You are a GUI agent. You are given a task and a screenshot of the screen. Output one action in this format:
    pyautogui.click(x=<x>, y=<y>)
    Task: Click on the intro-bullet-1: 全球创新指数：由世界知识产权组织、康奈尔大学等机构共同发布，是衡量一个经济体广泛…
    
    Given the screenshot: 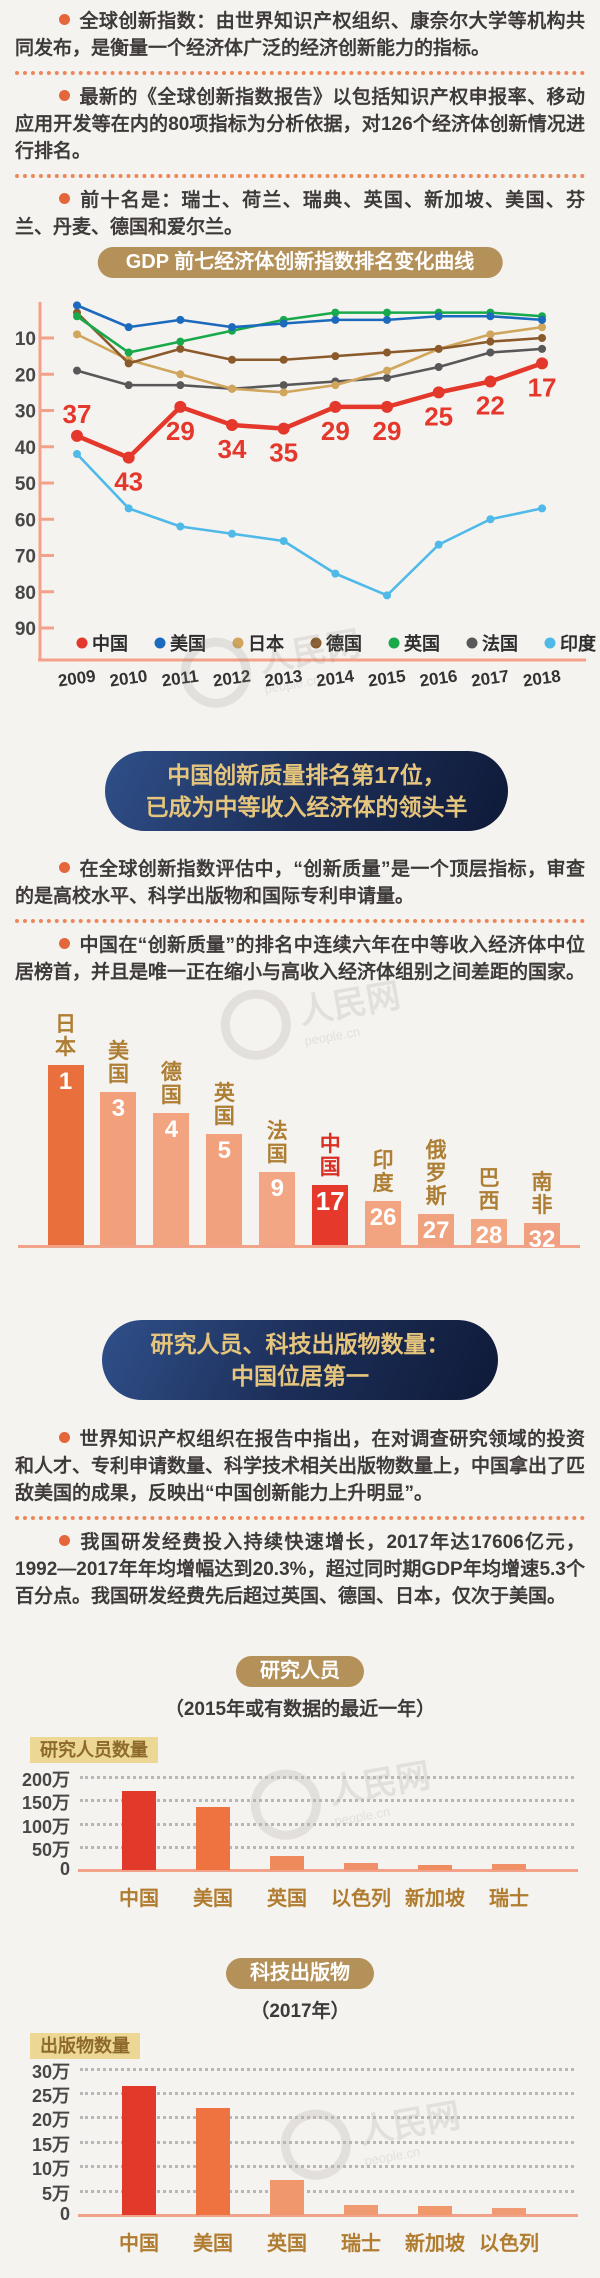 What is the action you would take?
    pyautogui.click(x=300, y=35)
    